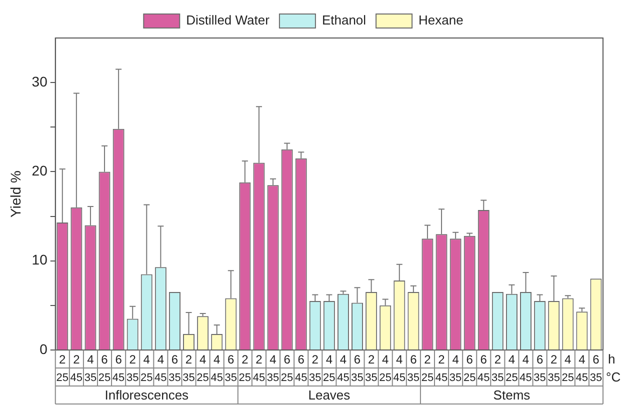  What do you see at coordinates (344, 20) in the screenshot?
I see `legend-label: Ethanol` at bounding box center [344, 20].